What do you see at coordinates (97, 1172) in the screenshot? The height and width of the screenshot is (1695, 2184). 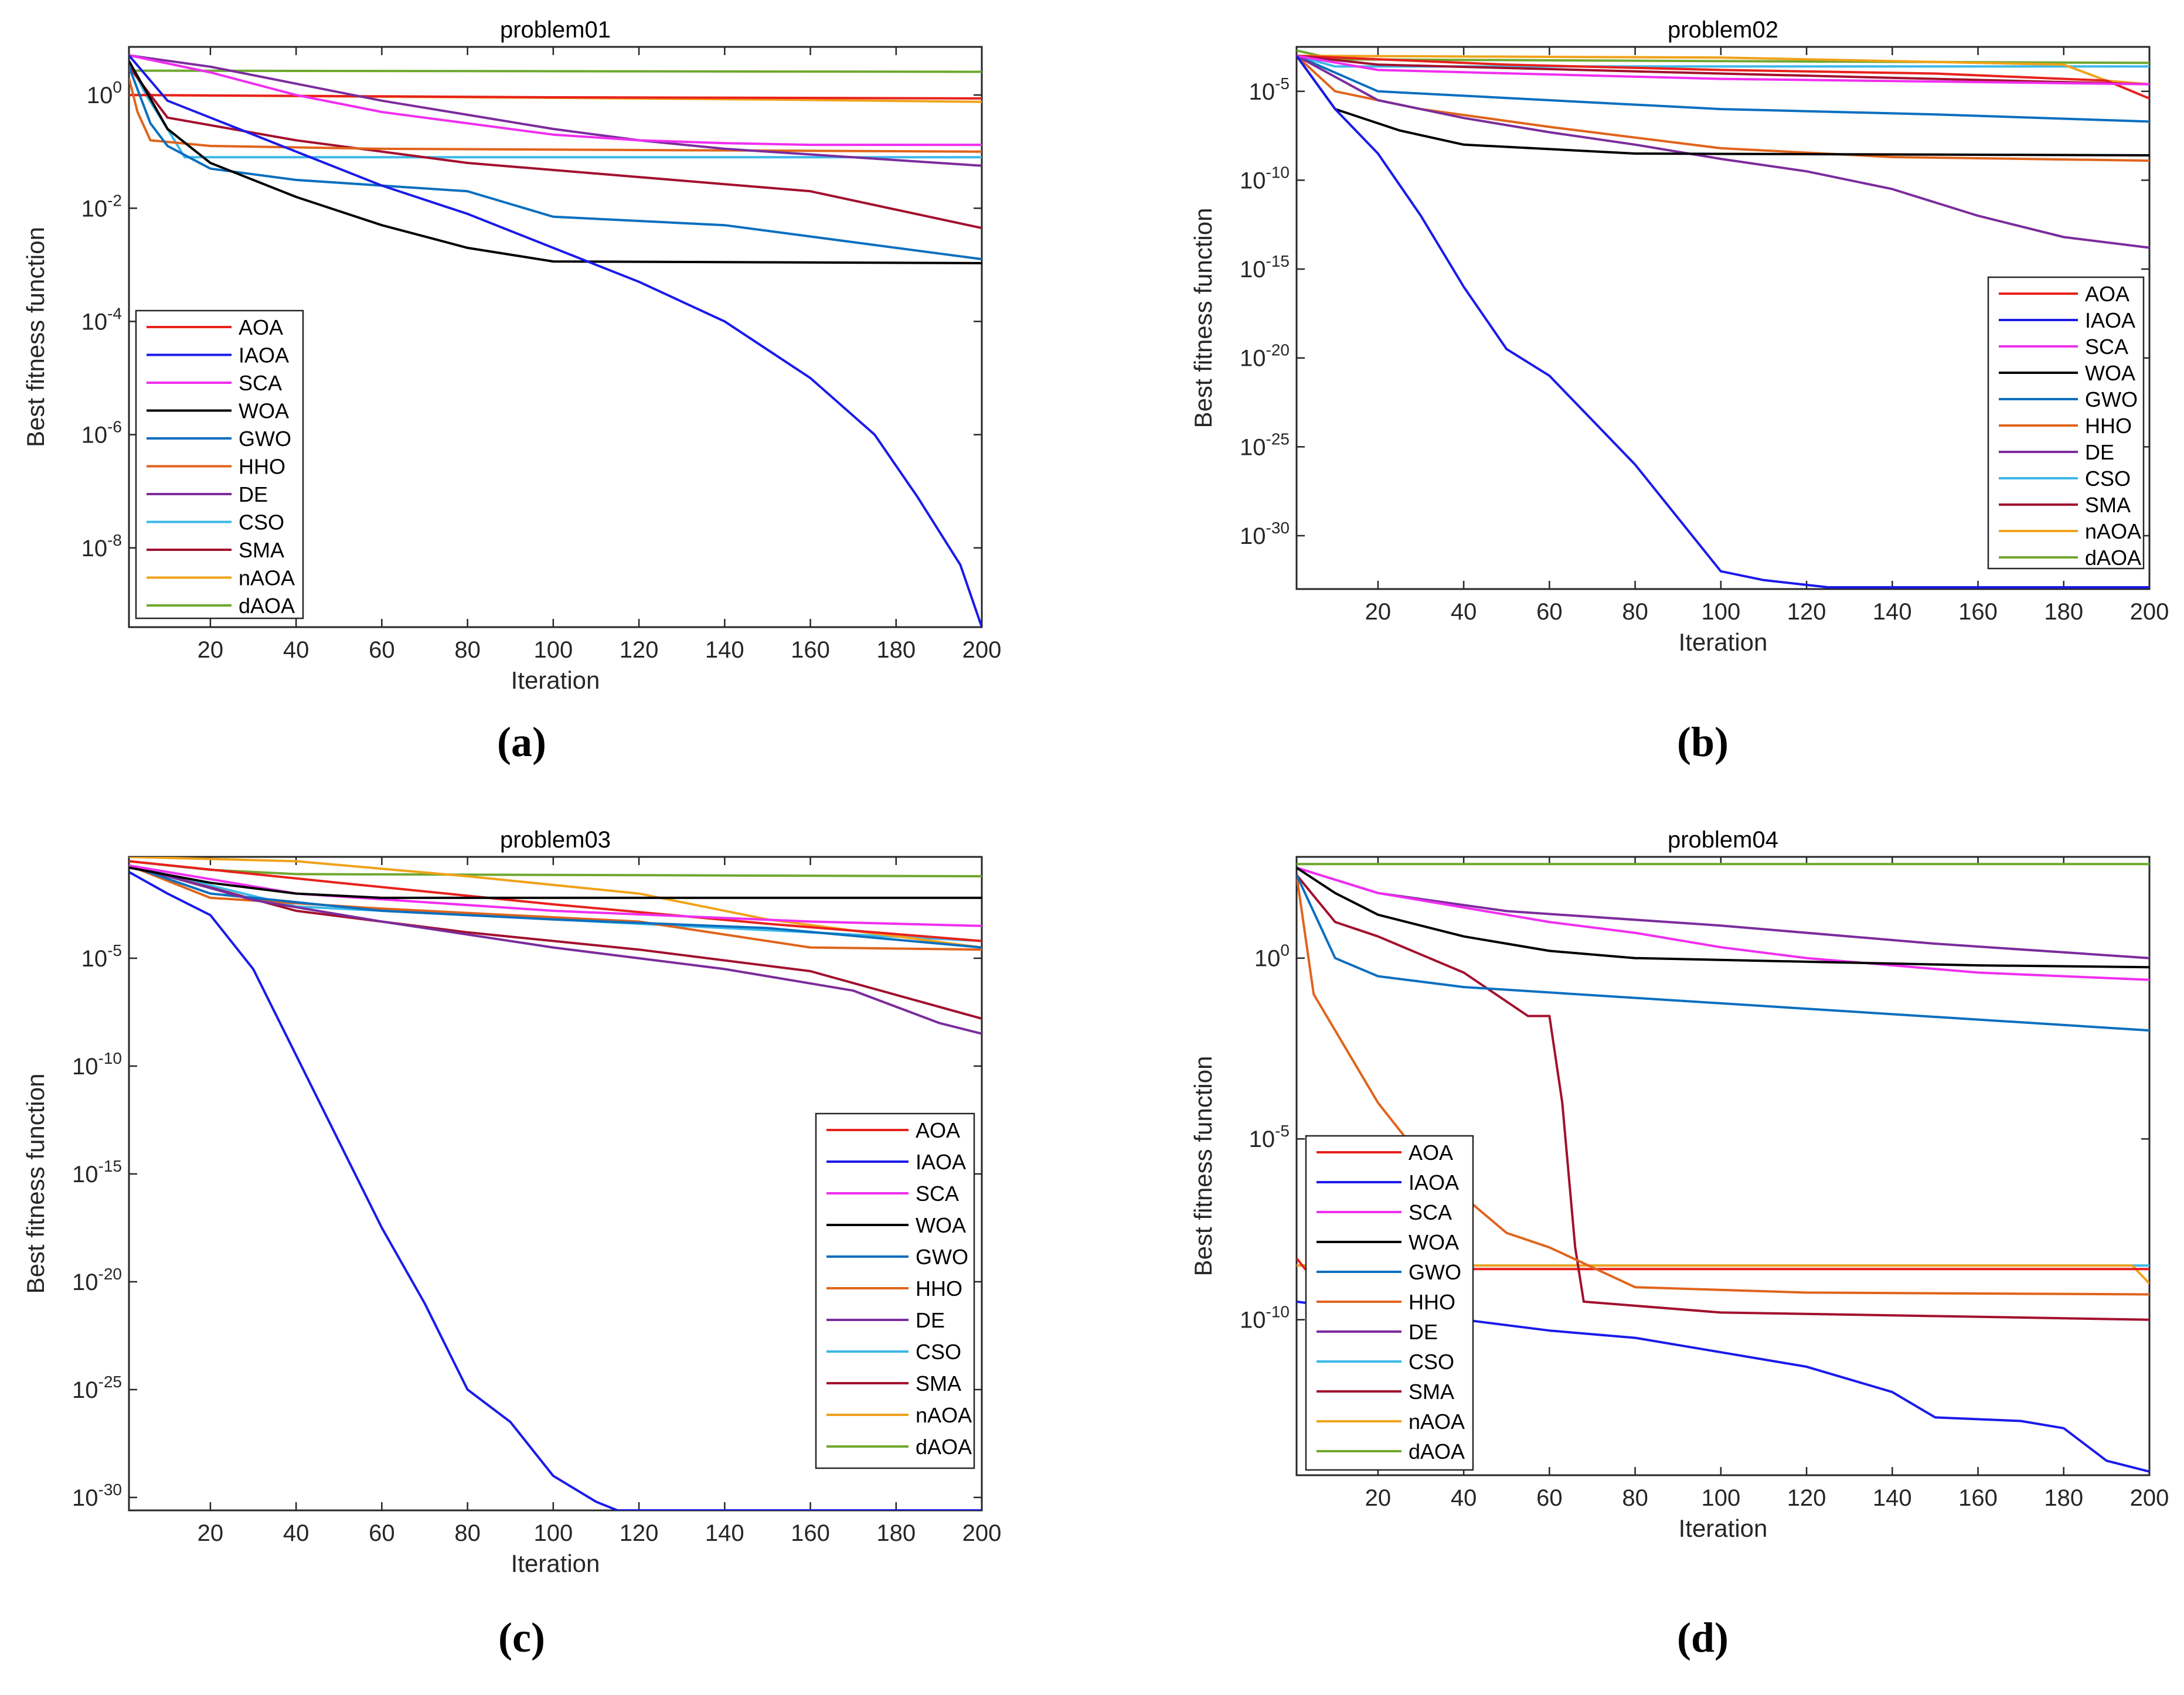 I see `y-tick-label: 10⁻¹⁵` at bounding box center [97, 1172].